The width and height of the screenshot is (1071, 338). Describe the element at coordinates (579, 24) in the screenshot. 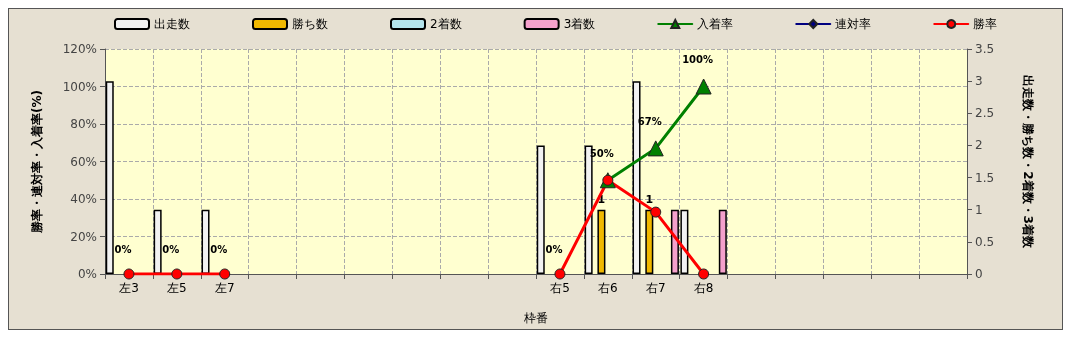

I see `legend-label: 3着数` at that location.